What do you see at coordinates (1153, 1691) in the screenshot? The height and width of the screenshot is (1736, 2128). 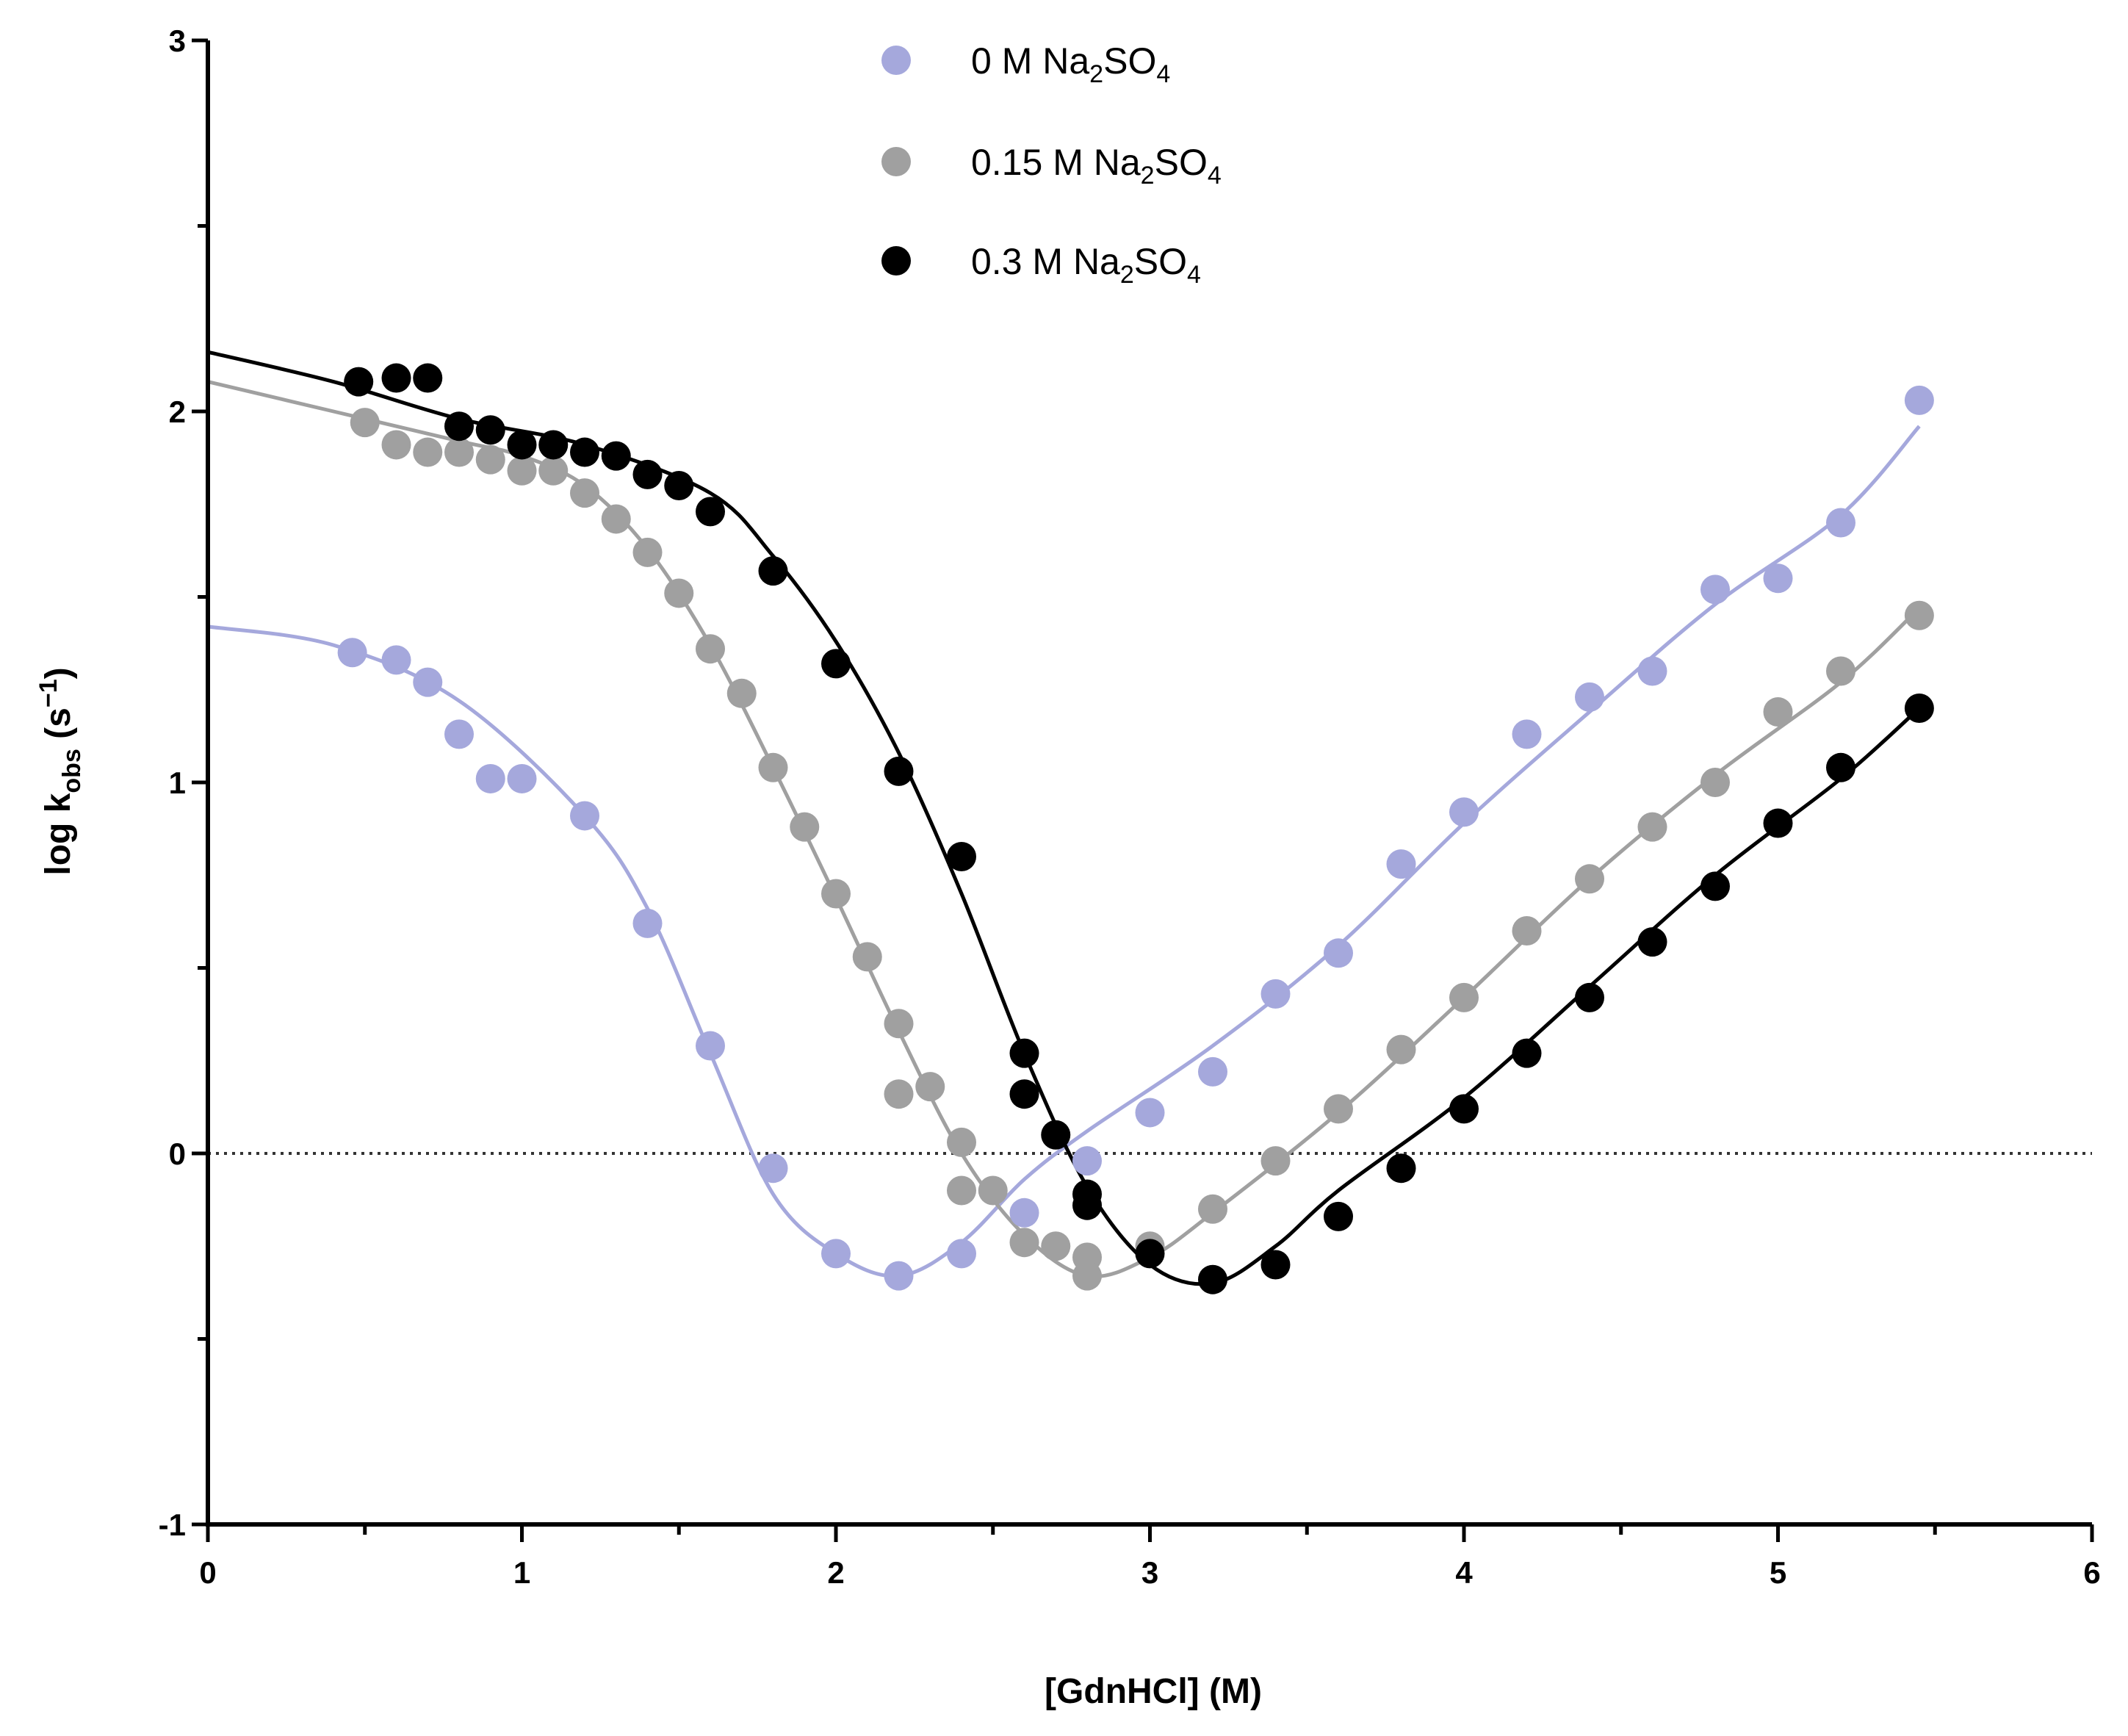 I see `x-axis-title: [GdnHCl] (M)` at bounding box center [1153, 1691].